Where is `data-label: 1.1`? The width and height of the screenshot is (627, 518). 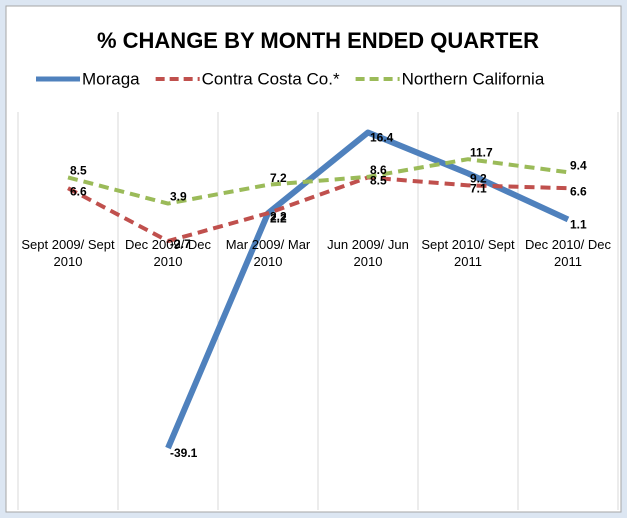 data-label: 1.1 is located at coordinates (578, 225).